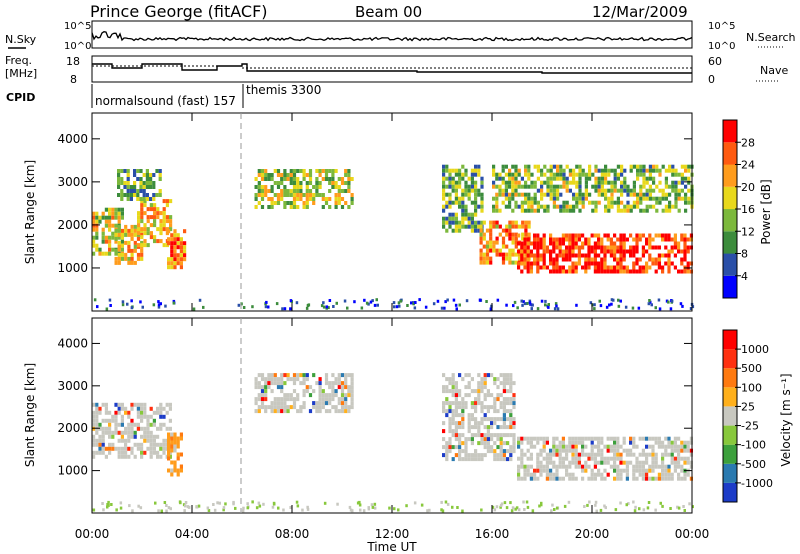 The width and height of the screenshot is (800, 554). What do you see at coordinates (72, 139) in the screenshot?
I see `y-tick-label: 4000` at bounding box center [72, 139].